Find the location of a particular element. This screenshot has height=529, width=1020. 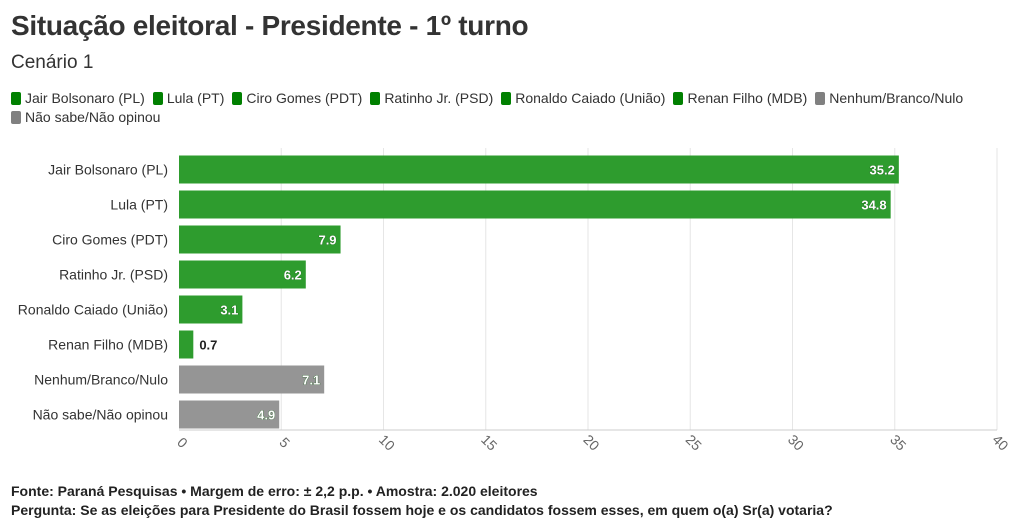

legend-item: Ratinho Jr. (PSD) is located at coordinates (431, 98).